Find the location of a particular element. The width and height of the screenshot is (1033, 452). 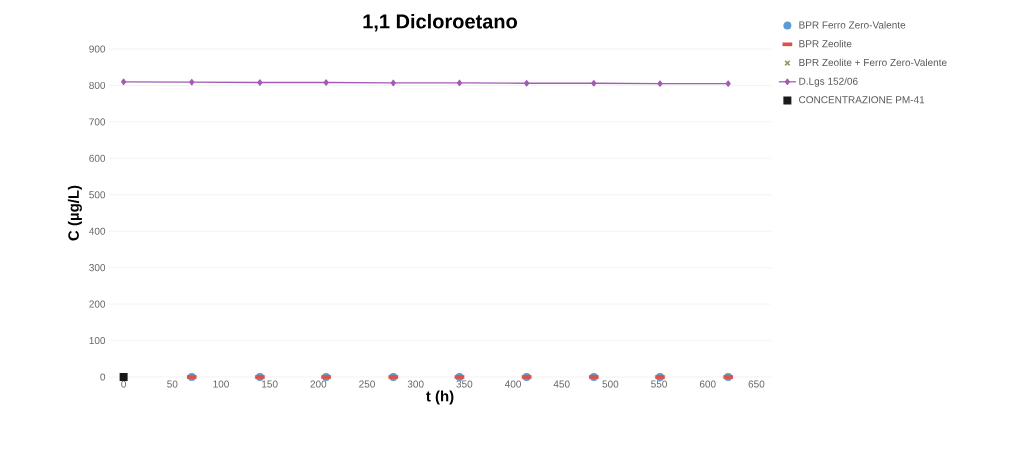

y-tick-label: 900 is located at coordinates (97, 49).